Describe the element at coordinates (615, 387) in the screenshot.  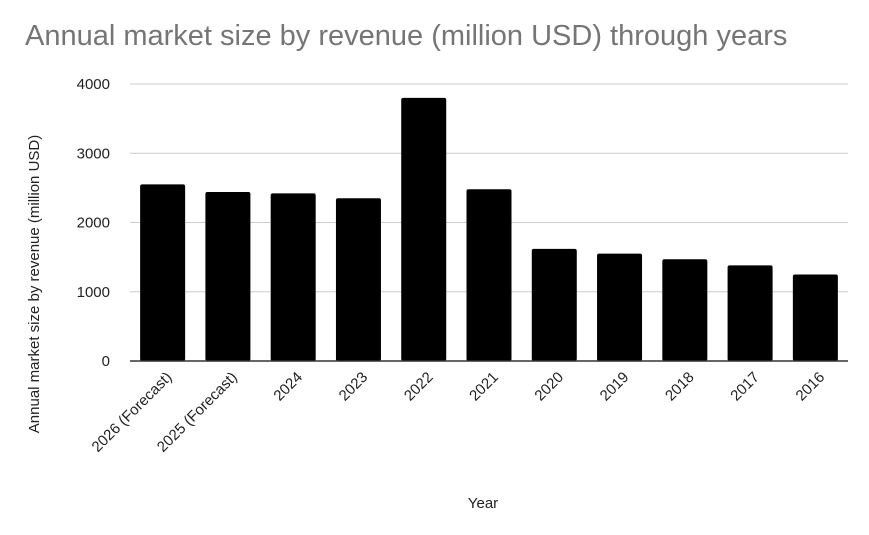
I see `x-tick-label: 2019` at that location.